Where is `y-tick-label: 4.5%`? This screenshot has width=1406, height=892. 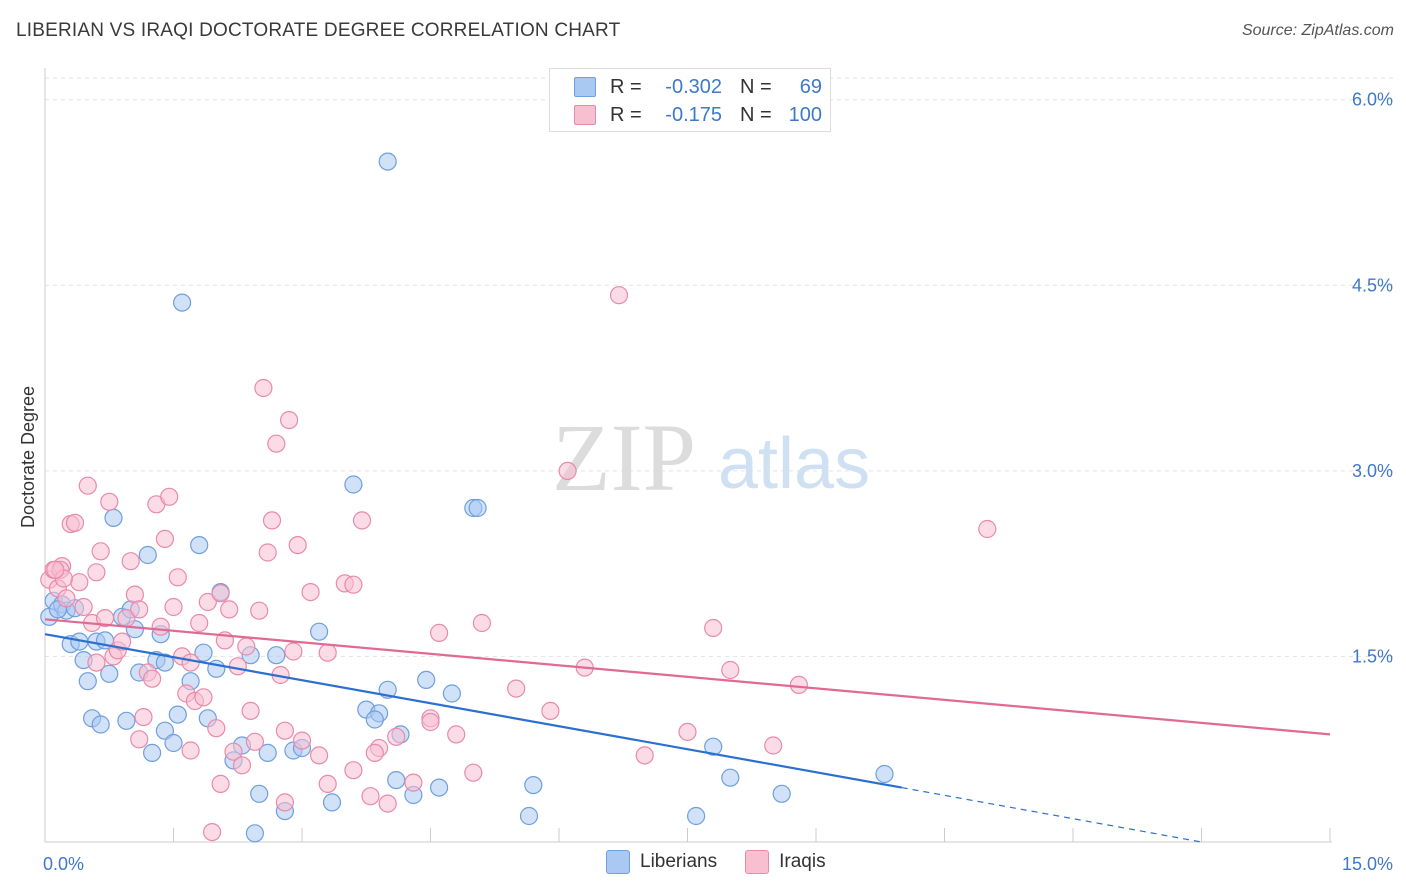 y-tick-label: 4.5% is located at coordinates (1372, 285).